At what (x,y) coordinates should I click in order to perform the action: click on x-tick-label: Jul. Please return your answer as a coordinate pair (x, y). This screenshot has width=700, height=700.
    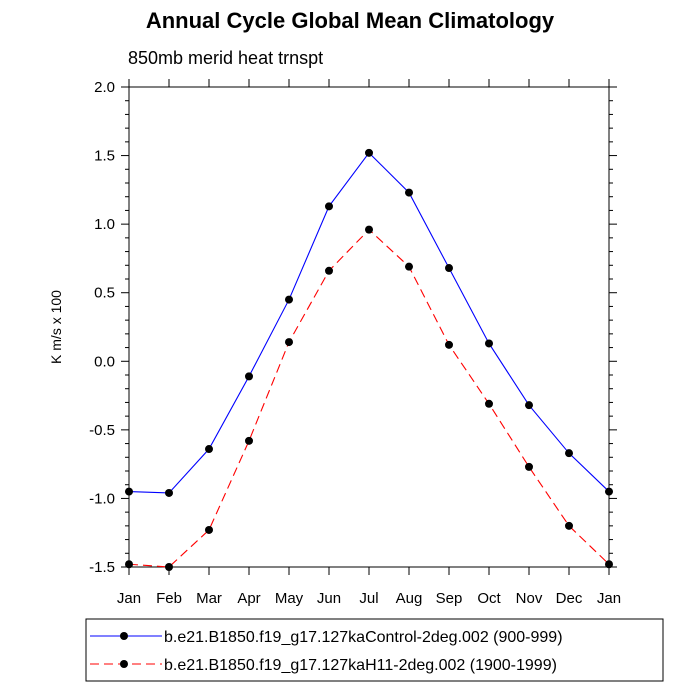
    Looking at the image, I should click on (368, 598).